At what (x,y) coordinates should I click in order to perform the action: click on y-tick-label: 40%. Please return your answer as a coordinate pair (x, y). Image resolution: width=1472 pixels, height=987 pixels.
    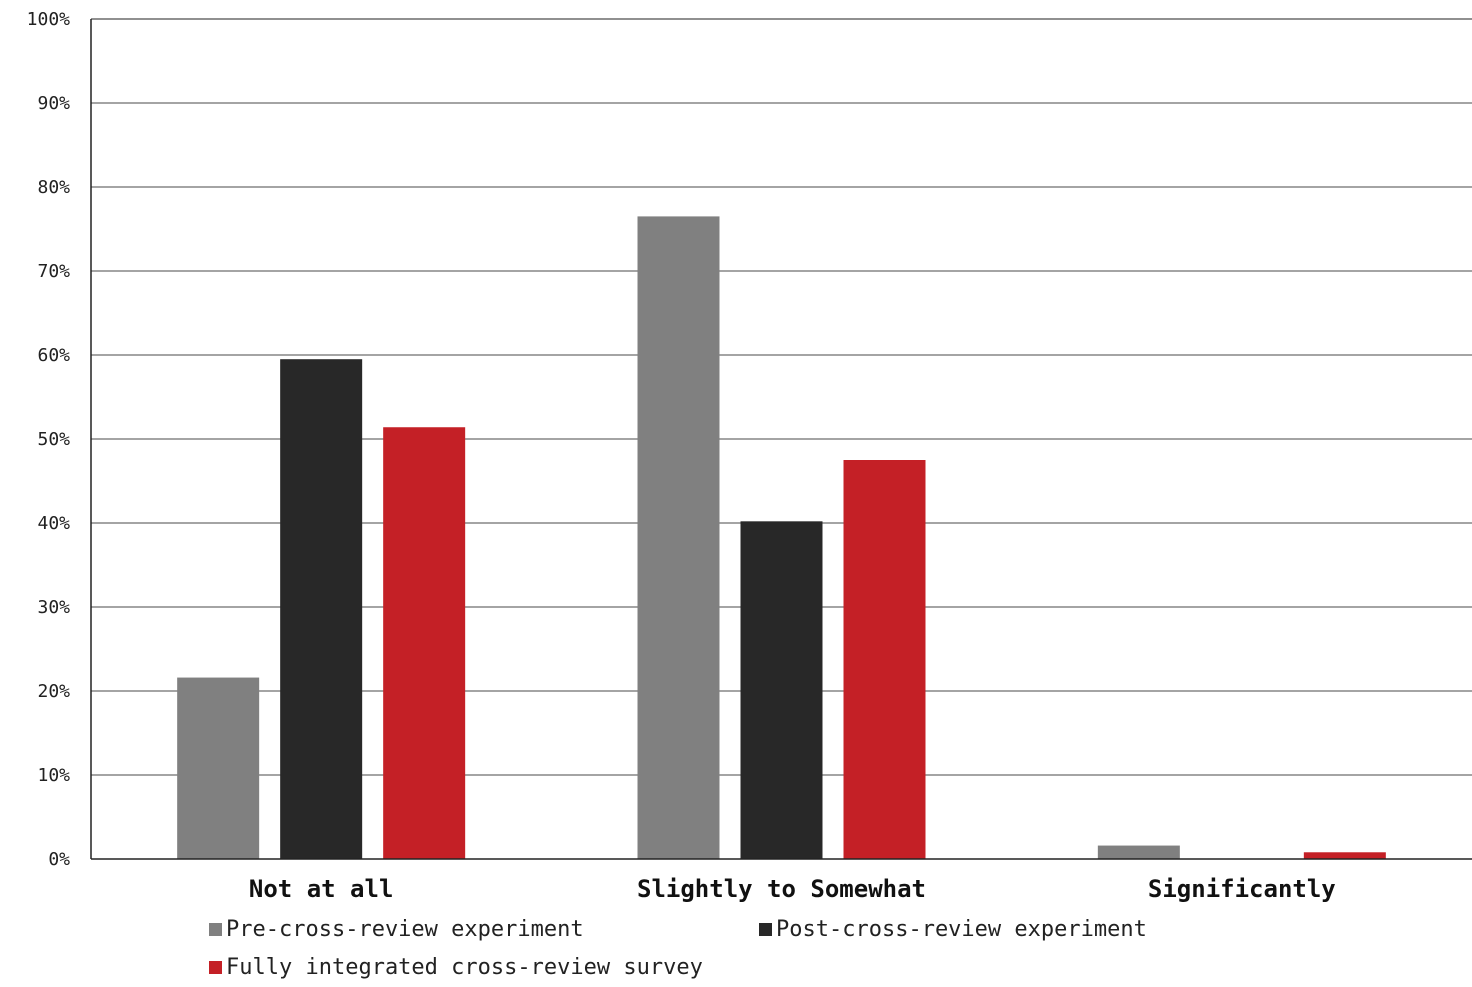
    Looking at the image, I should click on (53, 523).